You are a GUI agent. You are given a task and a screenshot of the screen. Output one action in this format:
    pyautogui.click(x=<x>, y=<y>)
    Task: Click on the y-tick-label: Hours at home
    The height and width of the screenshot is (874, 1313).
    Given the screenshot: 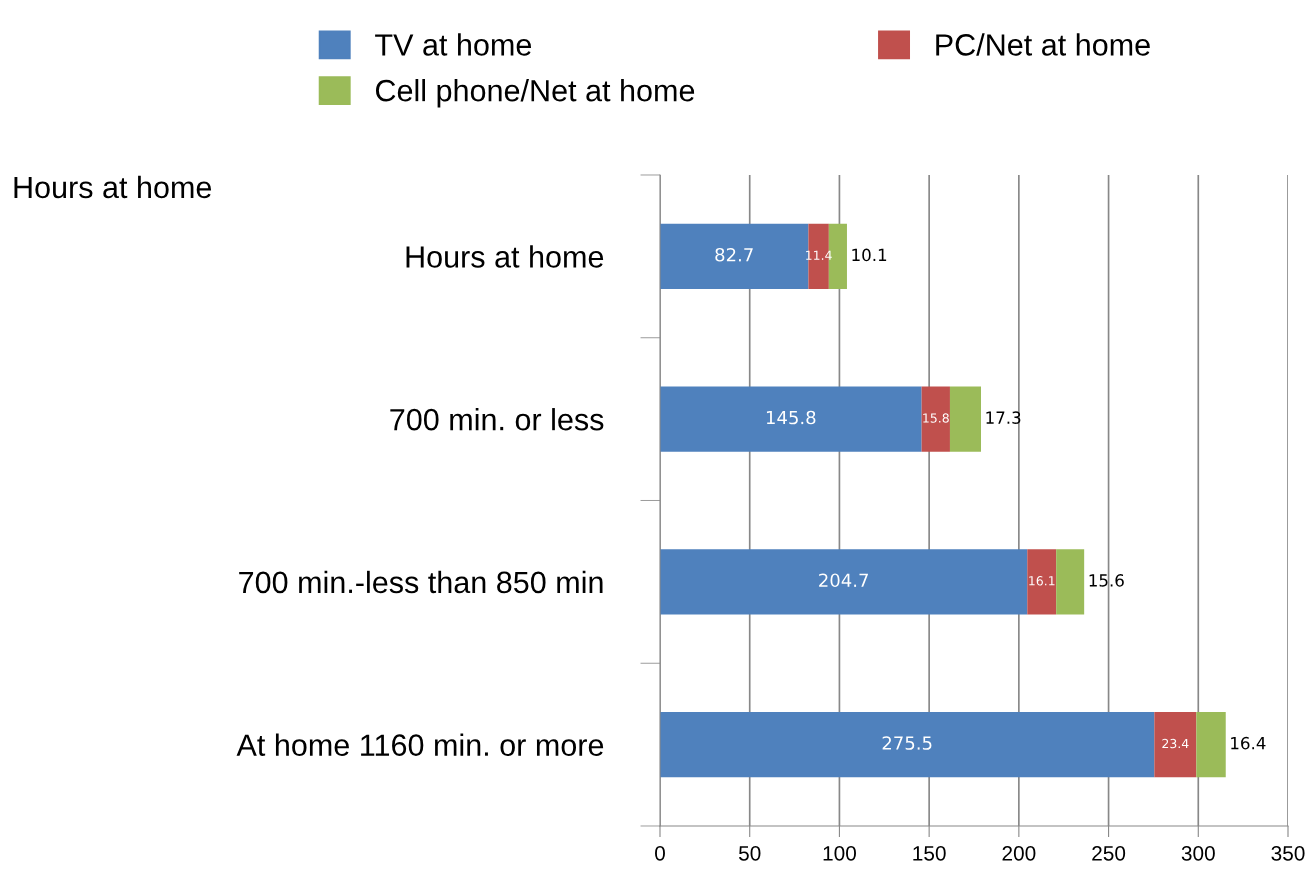 What is the action you would take?
    pyautogui.click(x=505, y=256)
    